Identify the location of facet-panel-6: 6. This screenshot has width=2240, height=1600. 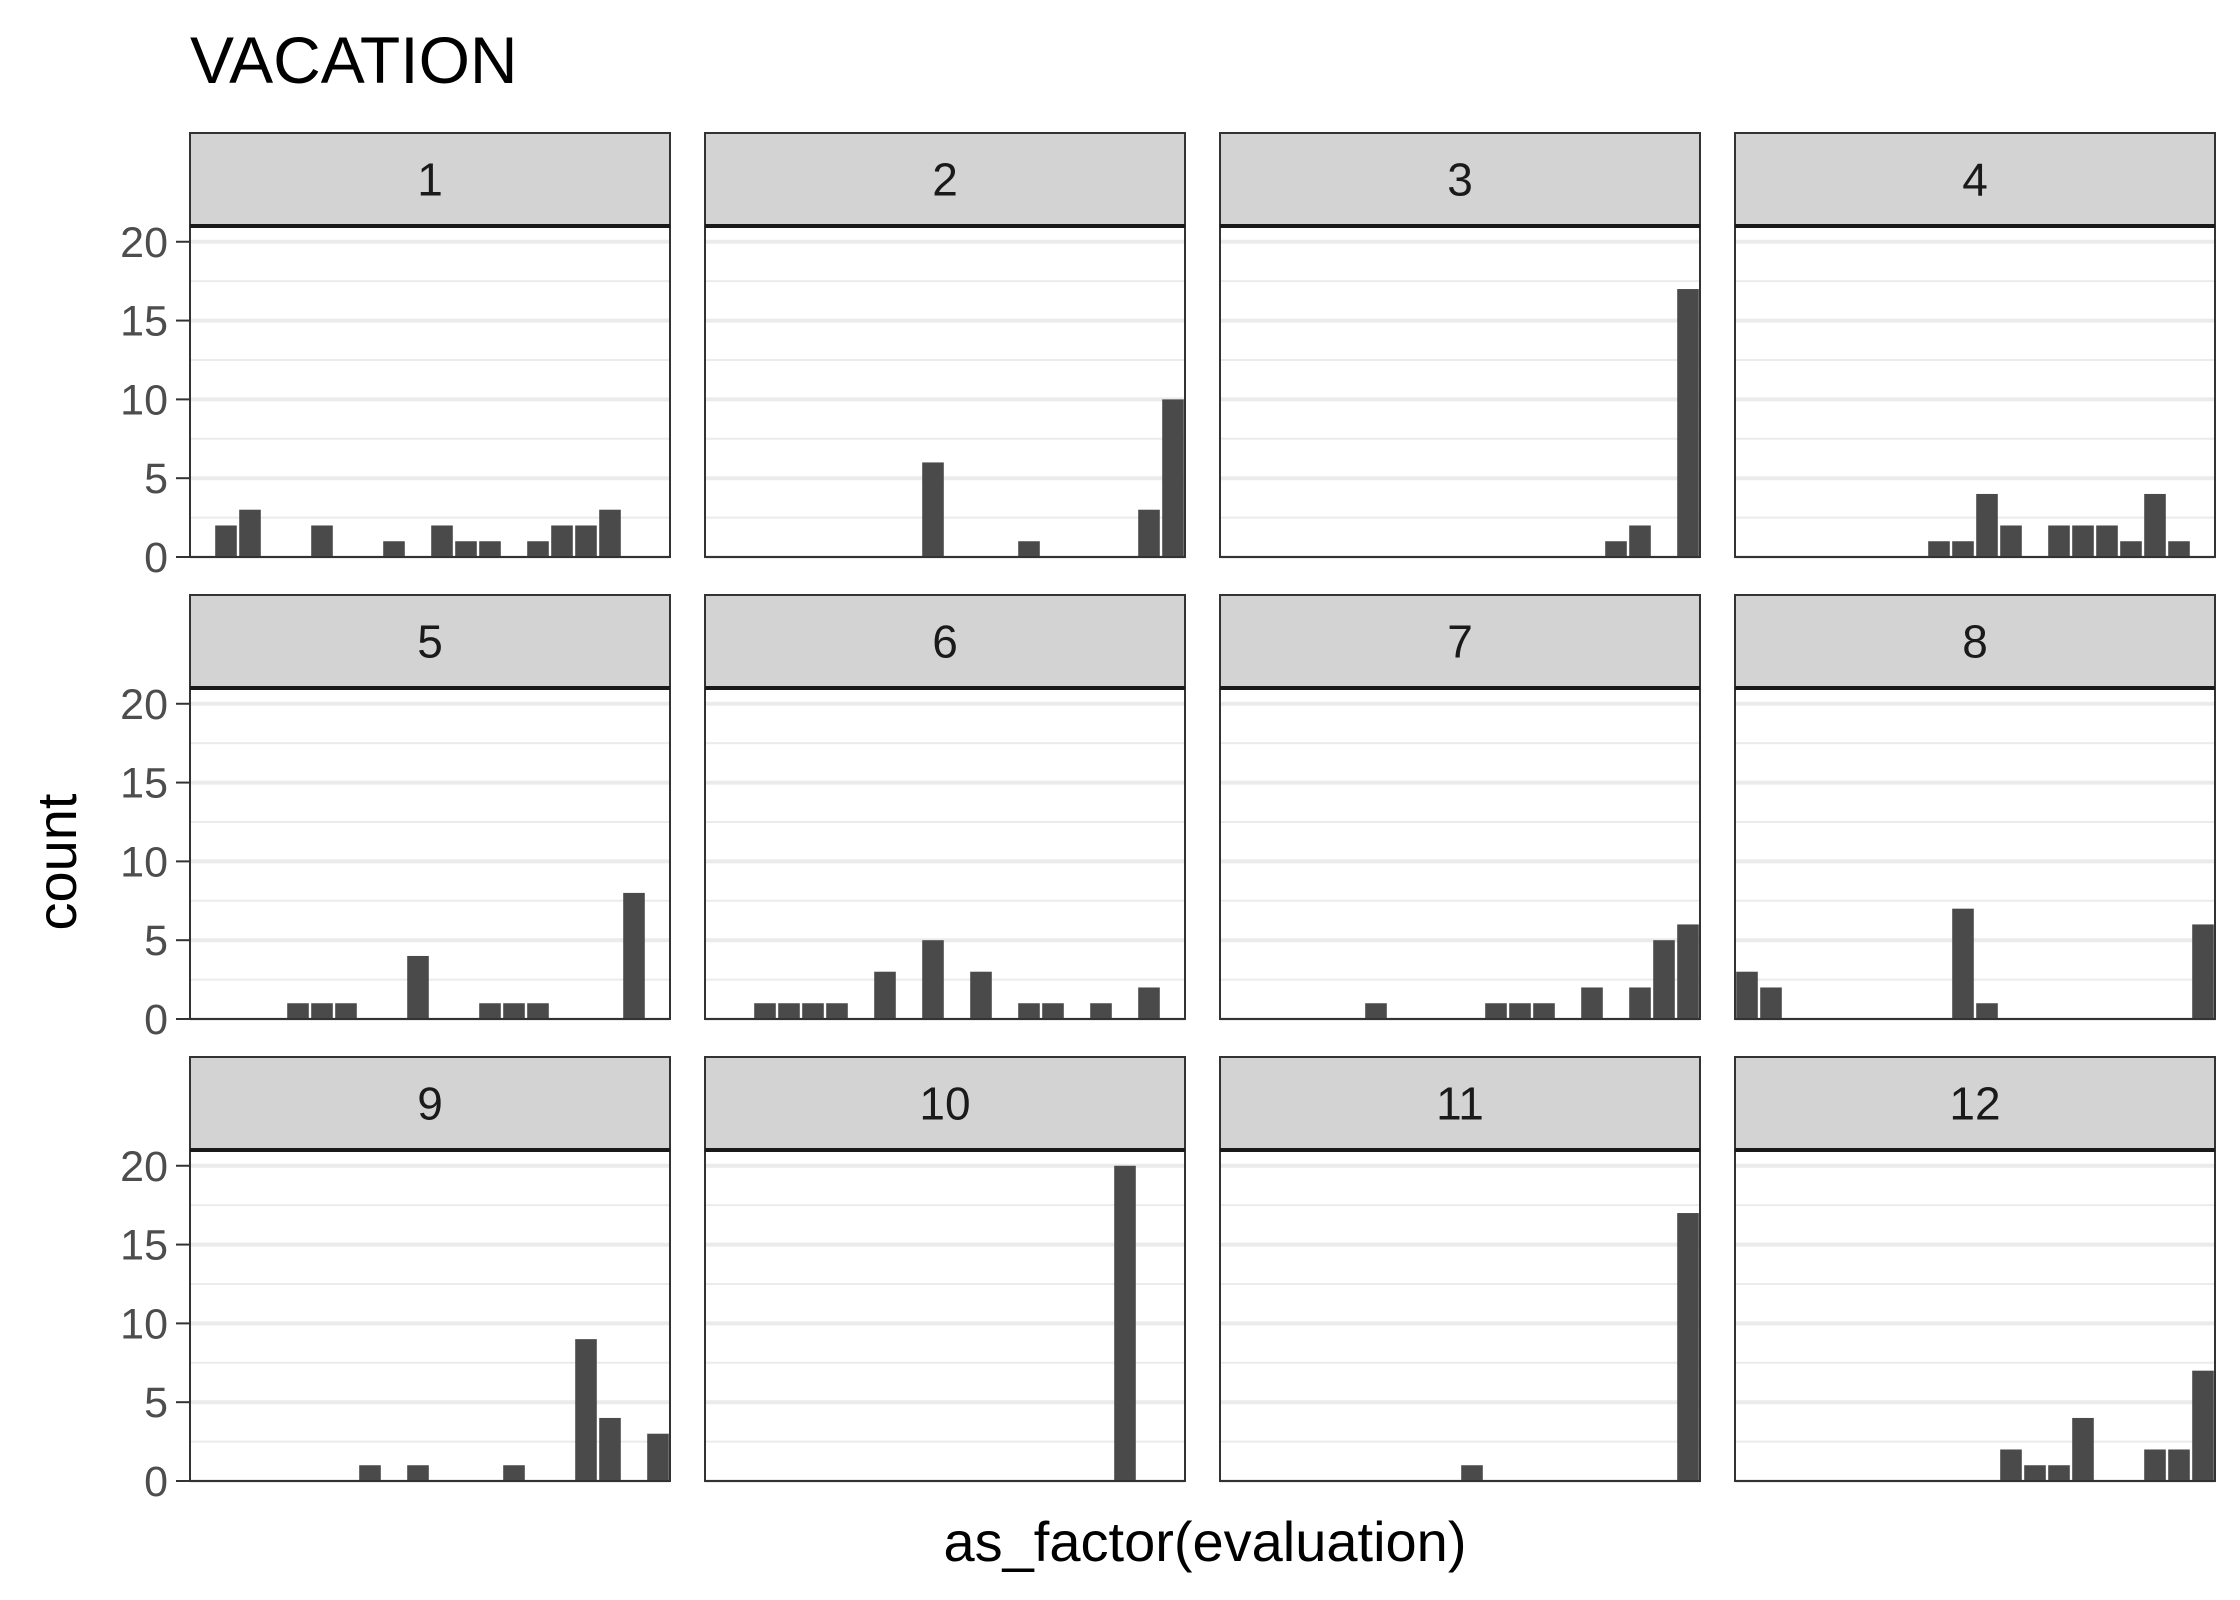
(945, 807).